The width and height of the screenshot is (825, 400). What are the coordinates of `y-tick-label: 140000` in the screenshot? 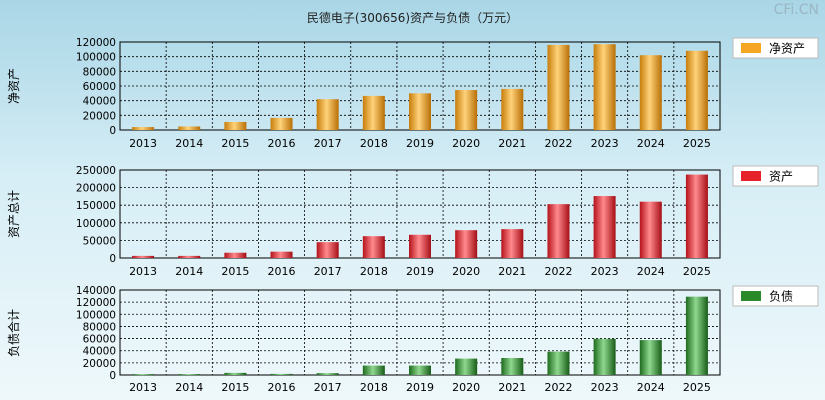 It's located at (96, 291).